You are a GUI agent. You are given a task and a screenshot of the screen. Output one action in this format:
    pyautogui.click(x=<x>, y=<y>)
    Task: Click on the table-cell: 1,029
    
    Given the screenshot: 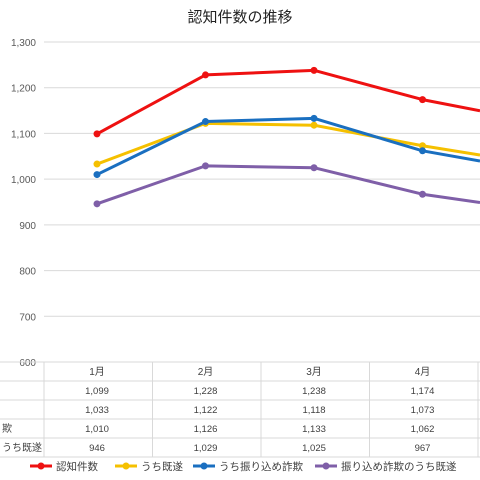 What is the action you would take?
    pyautogui.click(x=206, y=448)
    